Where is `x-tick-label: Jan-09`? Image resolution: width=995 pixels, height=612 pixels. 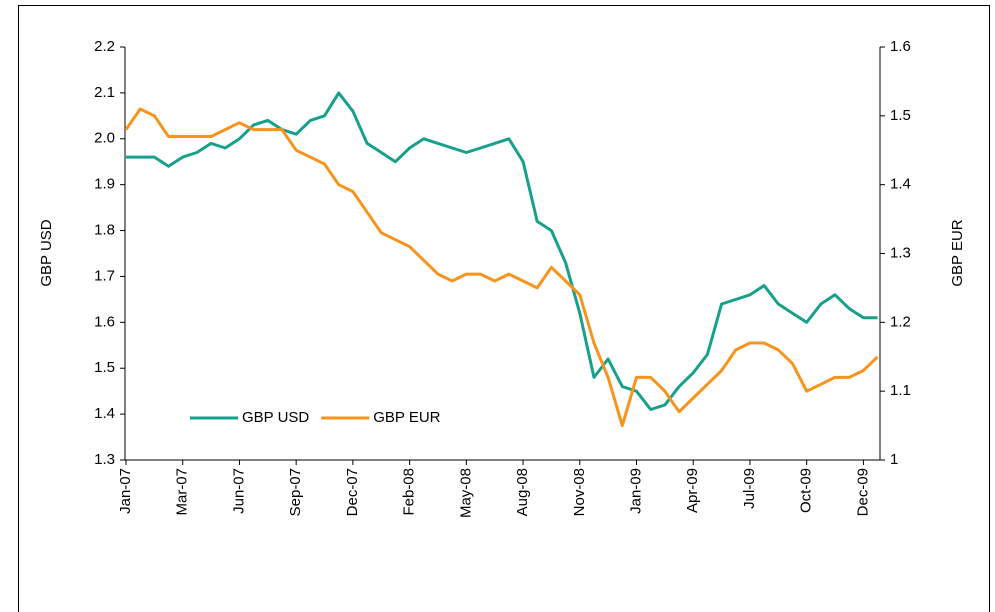
x-tick-label: Jan-09 is located at coordinates (635, 491).